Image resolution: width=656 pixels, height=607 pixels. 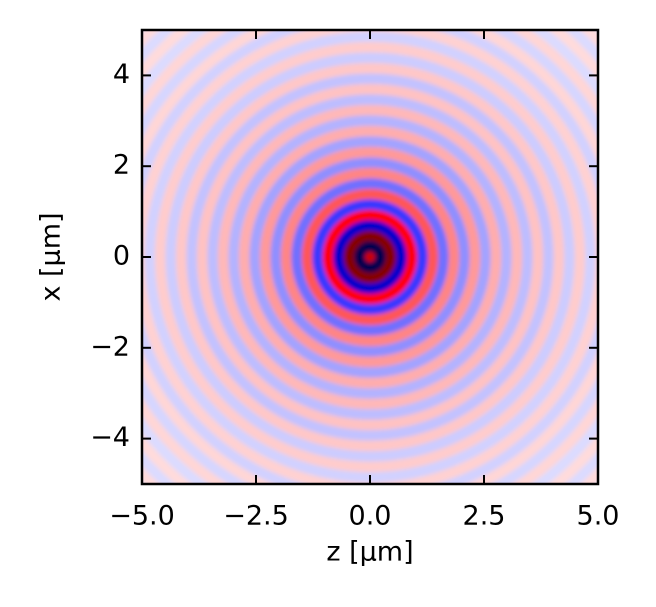 What do you see at coordinates (121, 165) in the screenshot?
I see `y-tick-label: 2` at bounding box center [121, 165].